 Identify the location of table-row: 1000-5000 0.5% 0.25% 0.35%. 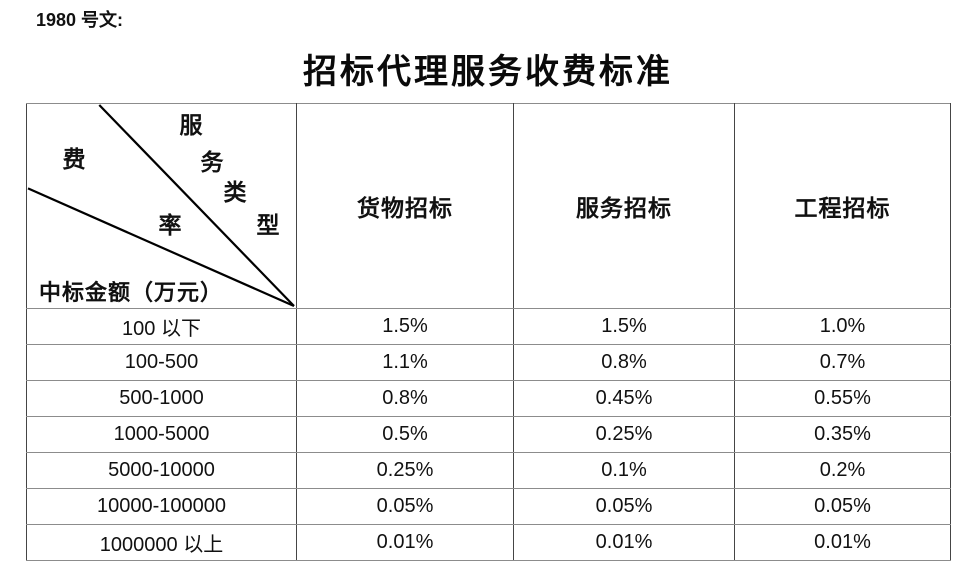
(488, 434).